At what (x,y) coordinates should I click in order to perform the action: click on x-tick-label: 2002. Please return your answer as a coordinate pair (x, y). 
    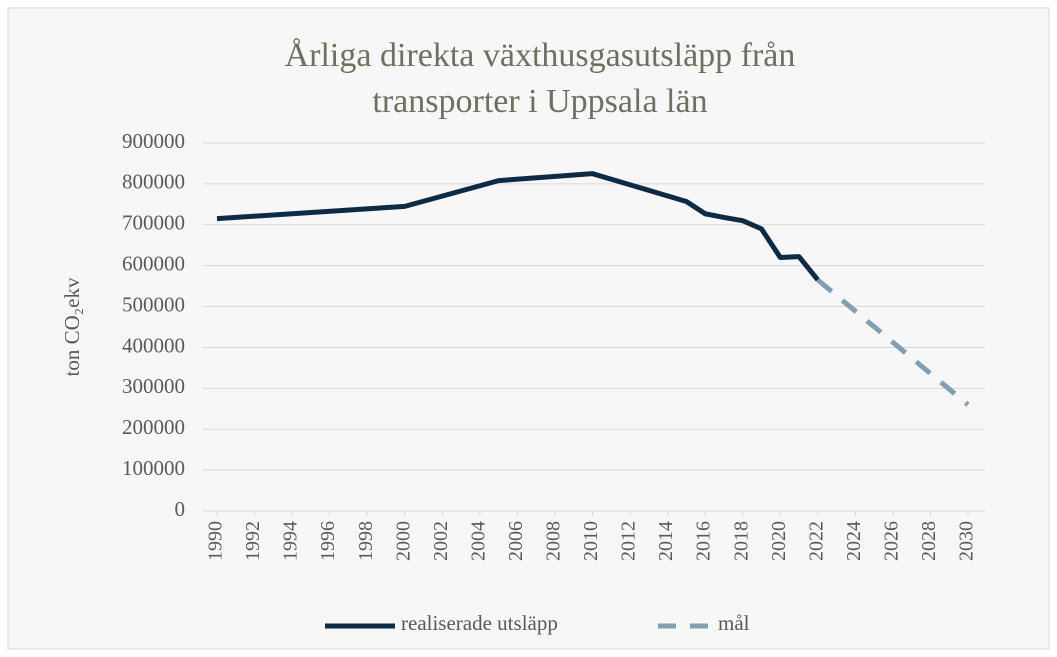
    Looking at the image, I should click on (441, 541).